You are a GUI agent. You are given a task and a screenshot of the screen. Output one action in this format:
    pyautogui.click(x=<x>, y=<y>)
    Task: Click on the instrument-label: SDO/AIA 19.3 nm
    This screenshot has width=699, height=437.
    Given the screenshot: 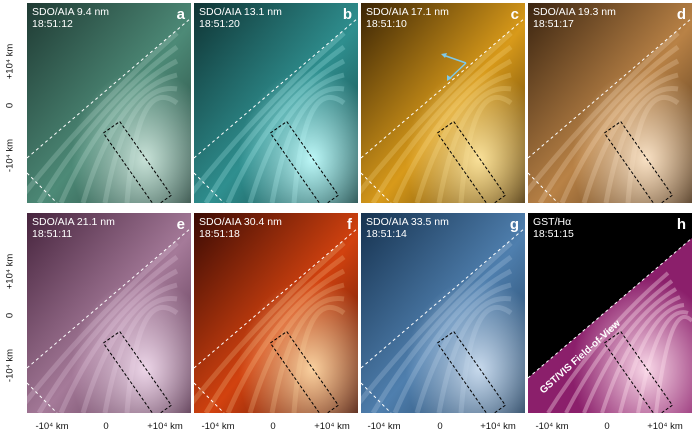 What is the action you would take?
    pyautogui.click(x=574, y=12)
    